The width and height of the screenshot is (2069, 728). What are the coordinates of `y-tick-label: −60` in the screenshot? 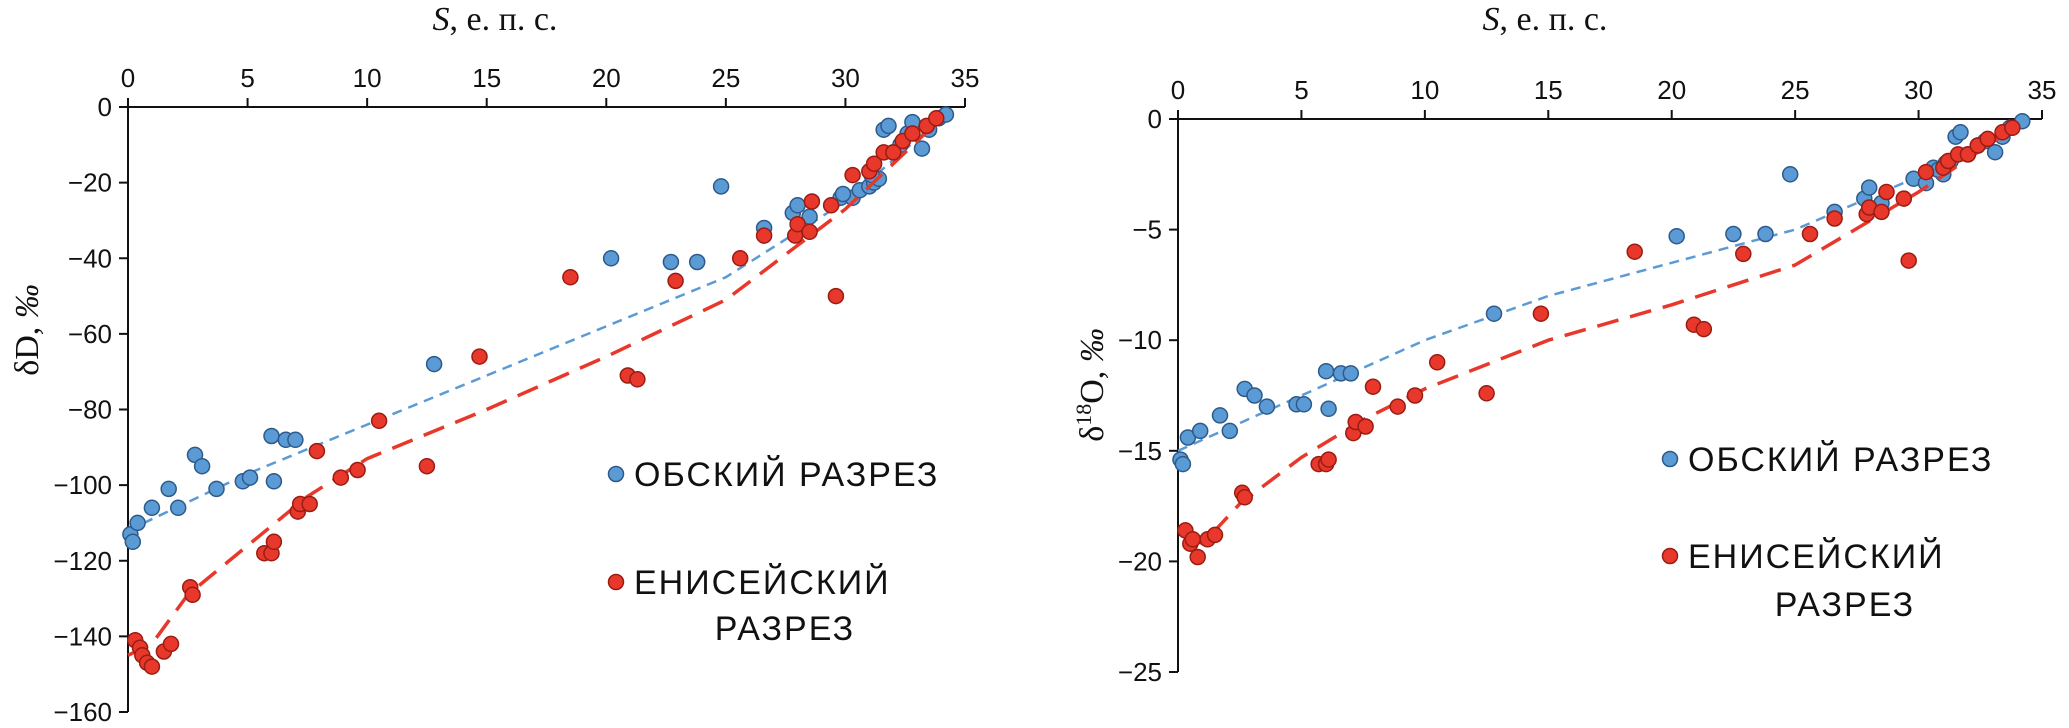 It's located at (90, 334).